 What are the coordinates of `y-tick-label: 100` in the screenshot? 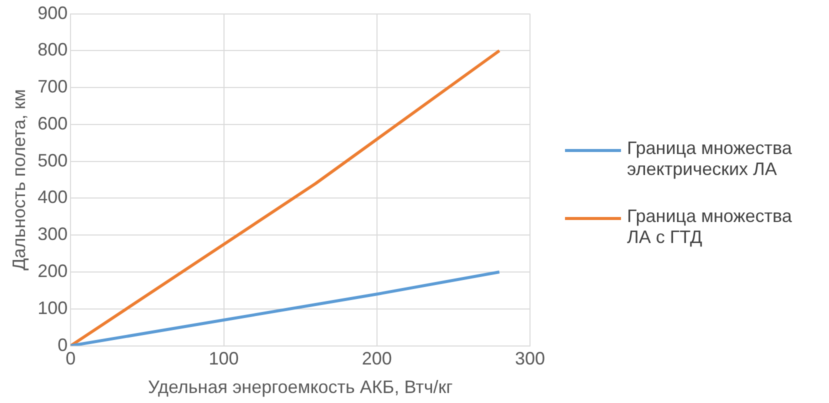 It's located at (53, 308).